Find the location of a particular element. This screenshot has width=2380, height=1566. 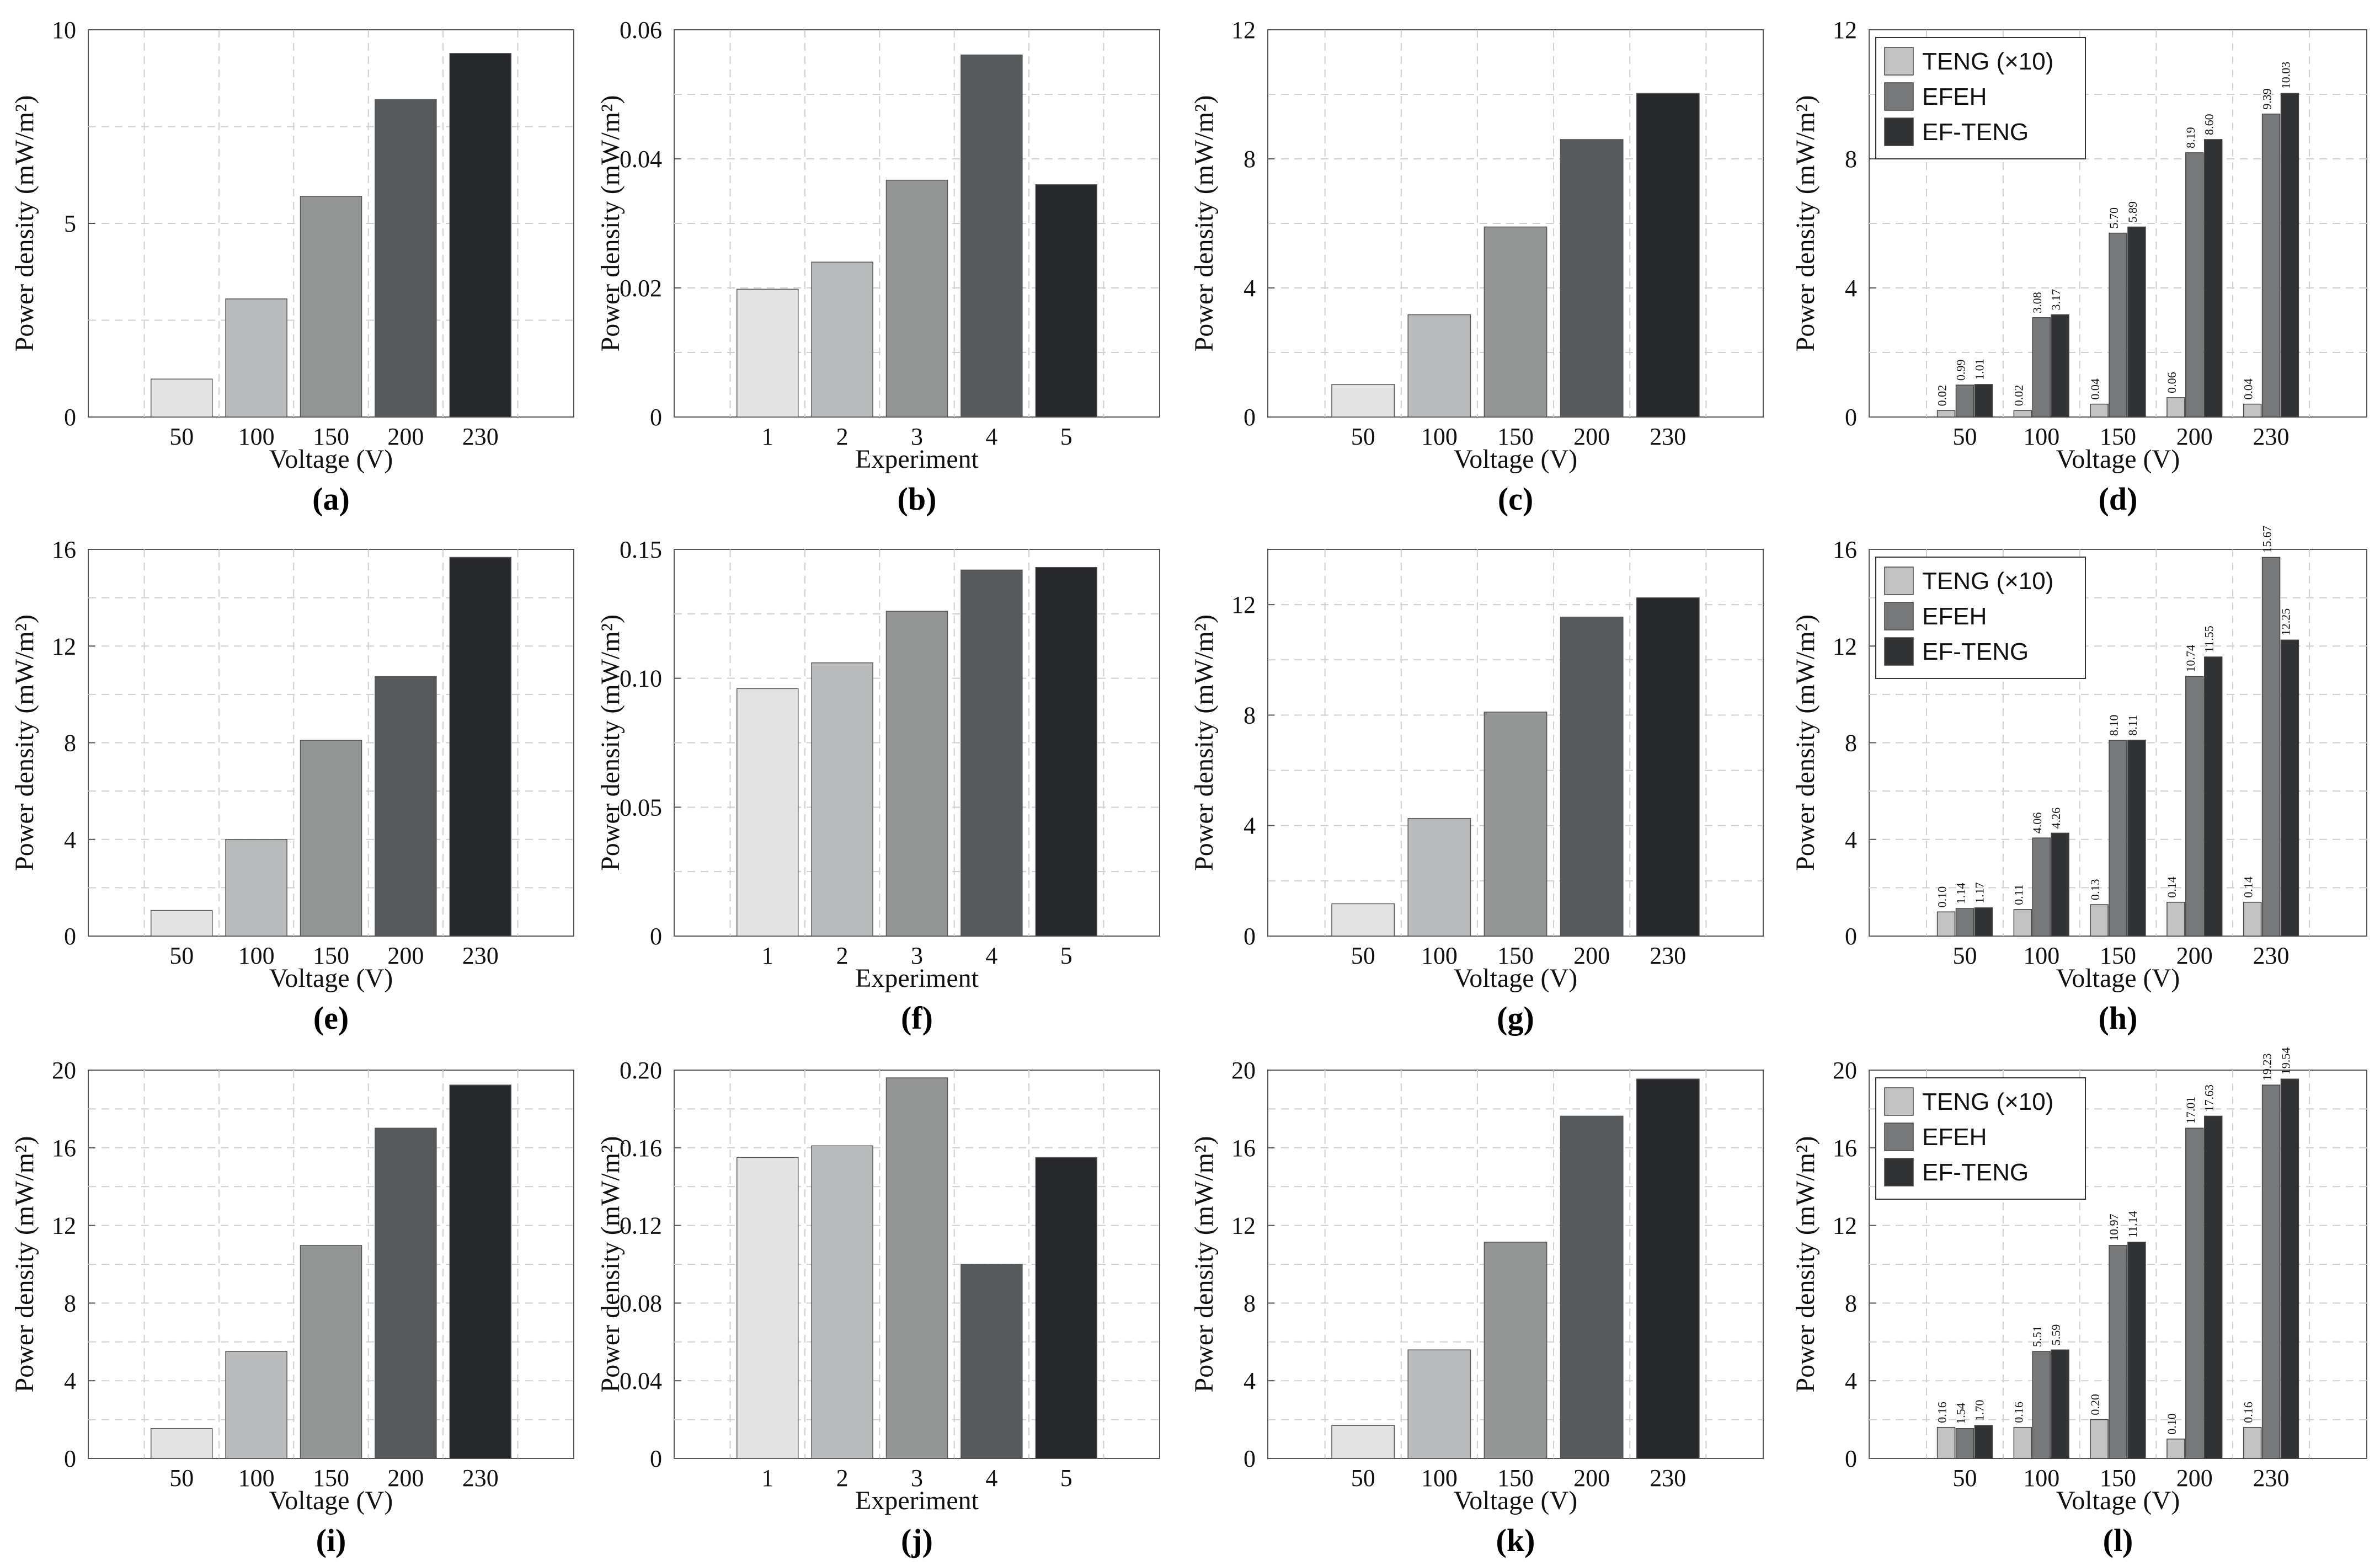

y-tick-label-l: 0 is located at coordinates (1851, 1458).